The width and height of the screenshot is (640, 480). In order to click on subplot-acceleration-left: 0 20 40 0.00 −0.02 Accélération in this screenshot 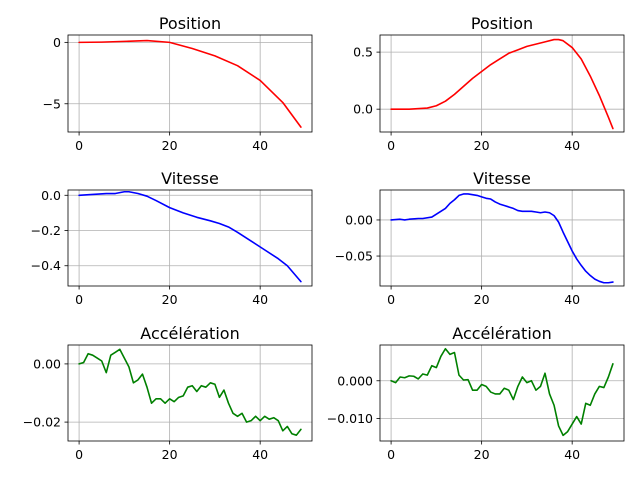, I will do `click(168, 393)`.